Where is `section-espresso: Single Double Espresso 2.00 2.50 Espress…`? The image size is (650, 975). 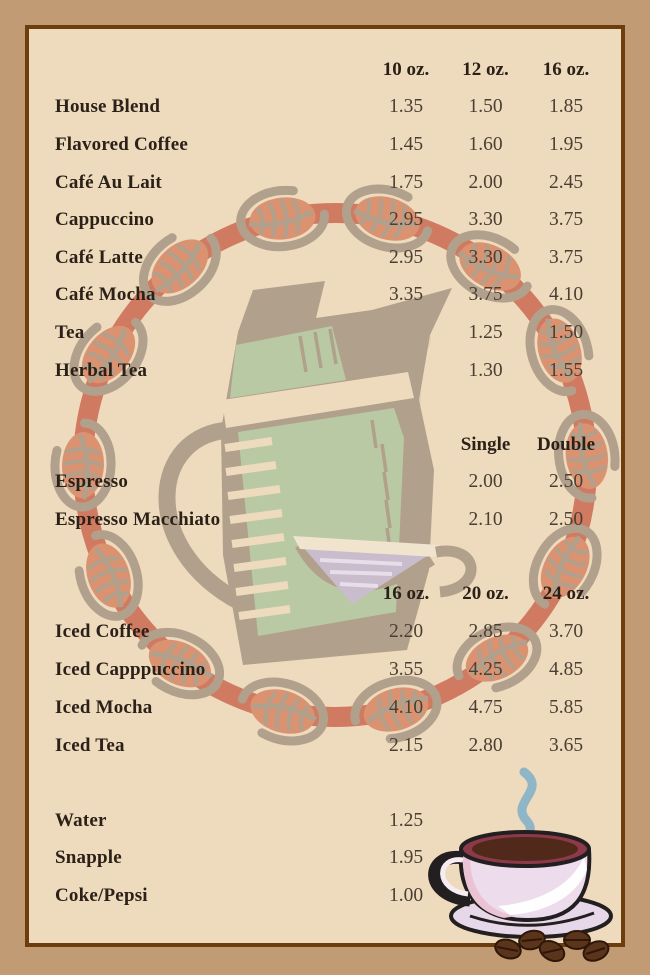 section-espresso: Single Double Espresso 2.00 2.50 Espress… is located at coordinates (325, 482).